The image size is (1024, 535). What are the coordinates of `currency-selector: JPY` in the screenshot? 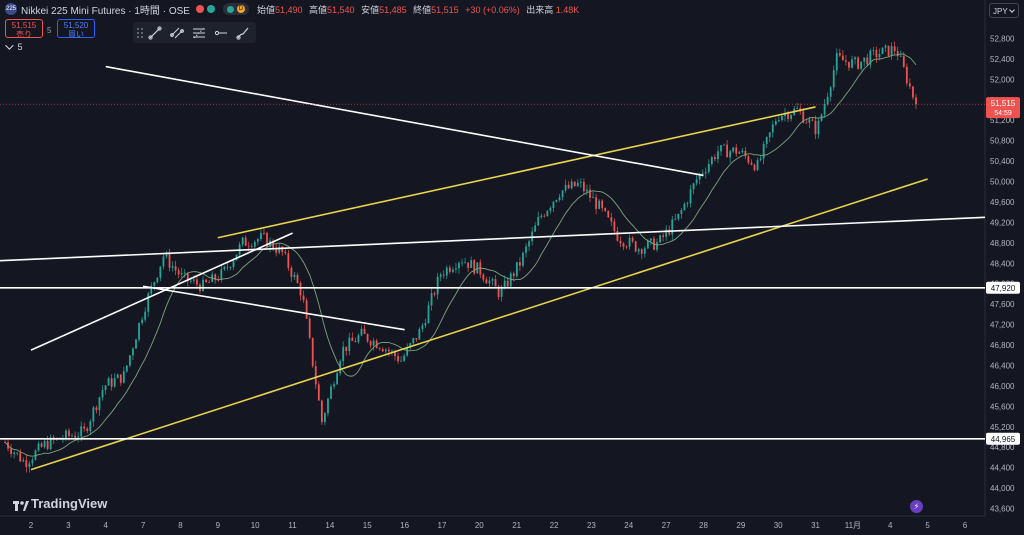 It's located at (1004, 10).